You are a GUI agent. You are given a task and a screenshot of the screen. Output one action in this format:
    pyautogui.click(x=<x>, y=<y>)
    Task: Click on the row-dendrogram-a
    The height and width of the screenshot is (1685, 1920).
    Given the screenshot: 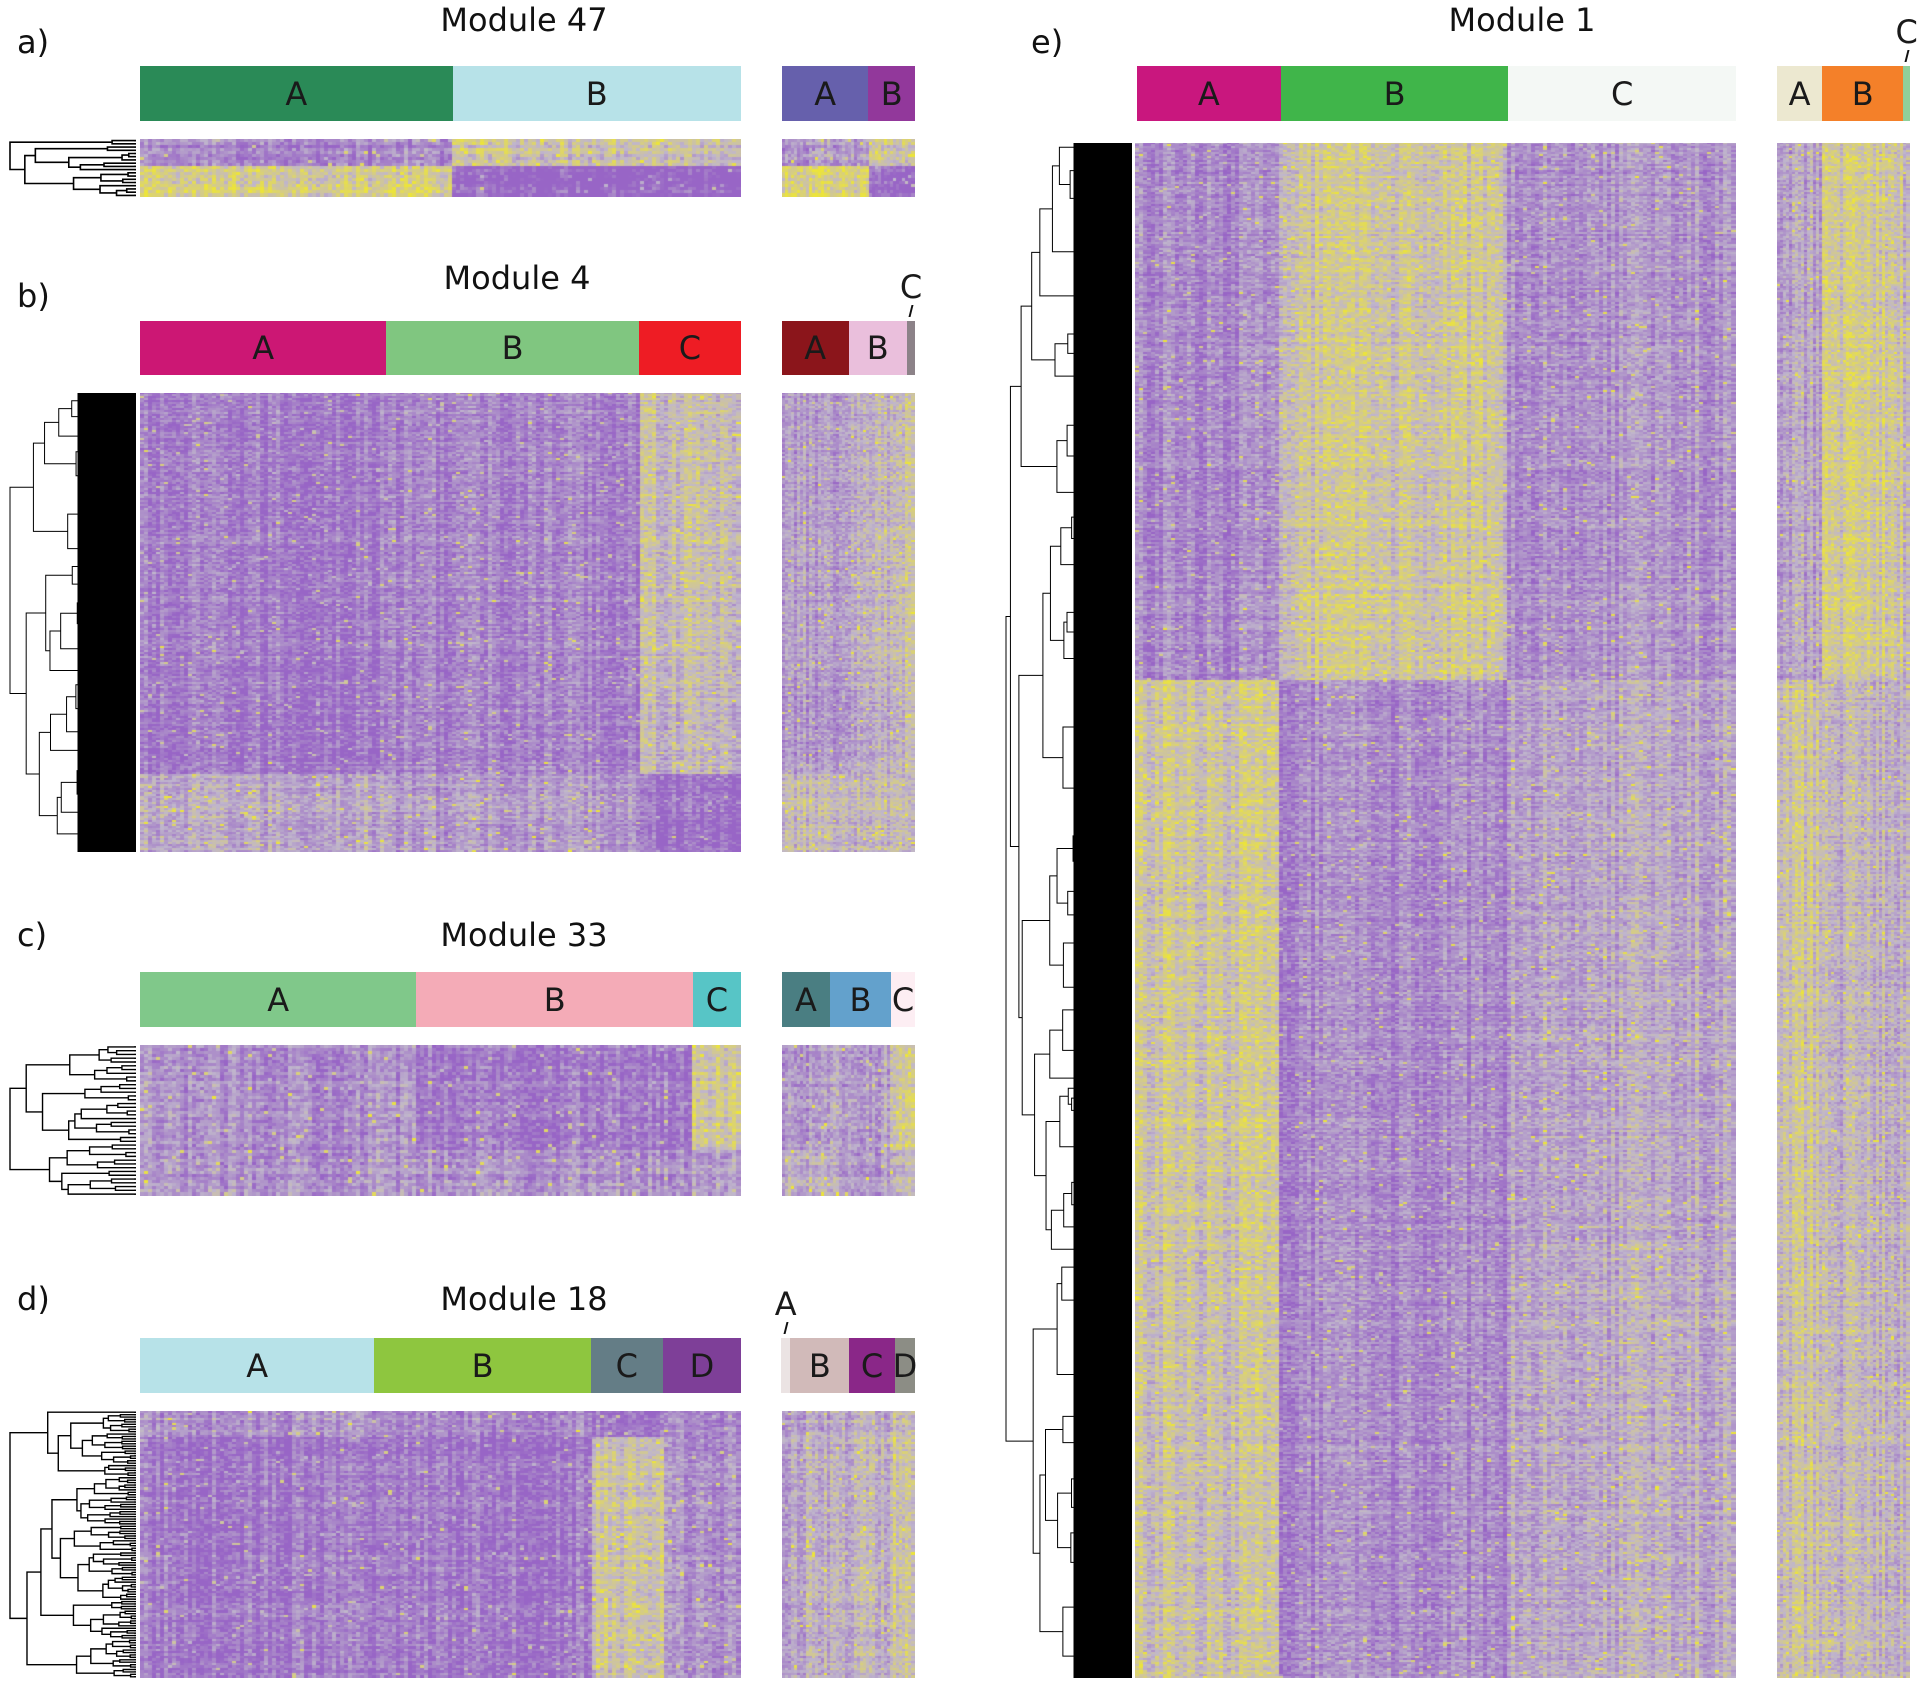 What is the action you would take?
    pyautogui.click(x=72, y=168)
    